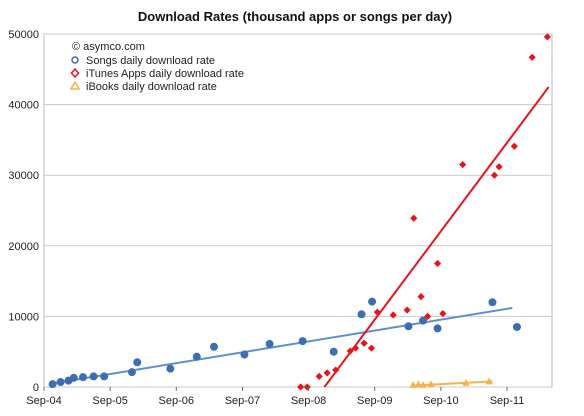 This screenshot has width=584, height=416. I want to click on y-tick-label: 20000, so click(23, 247).